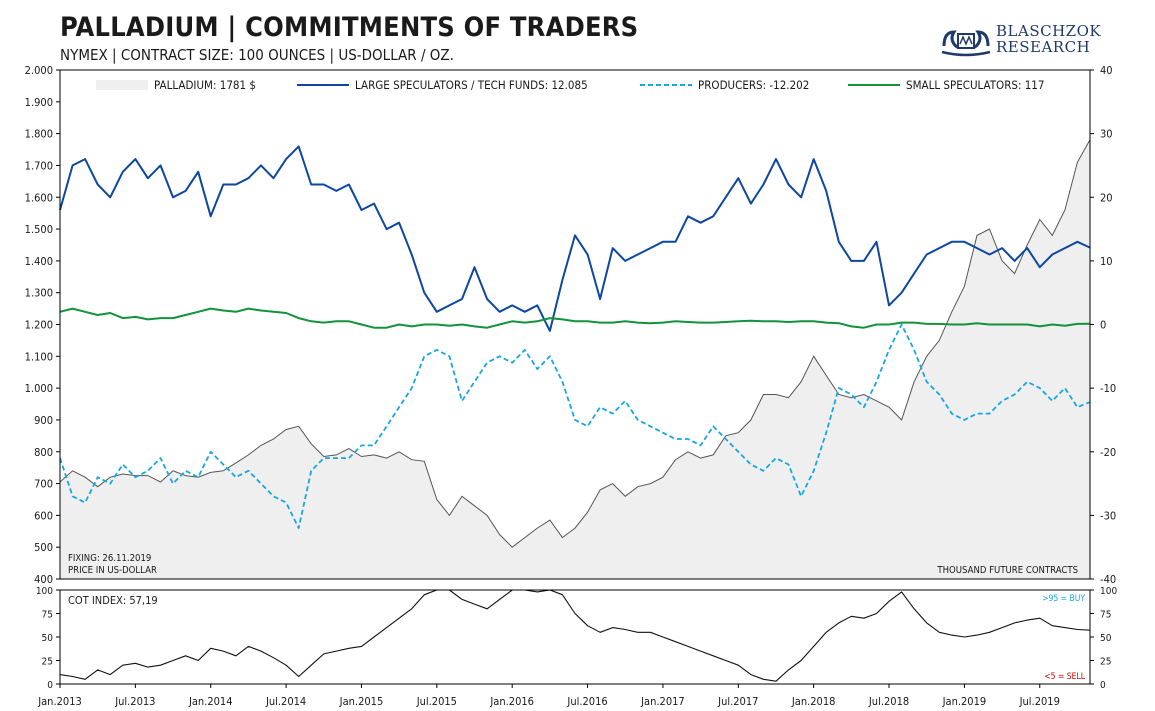  I want to click on cot-left-tick-label: 25, so click(47, 662).